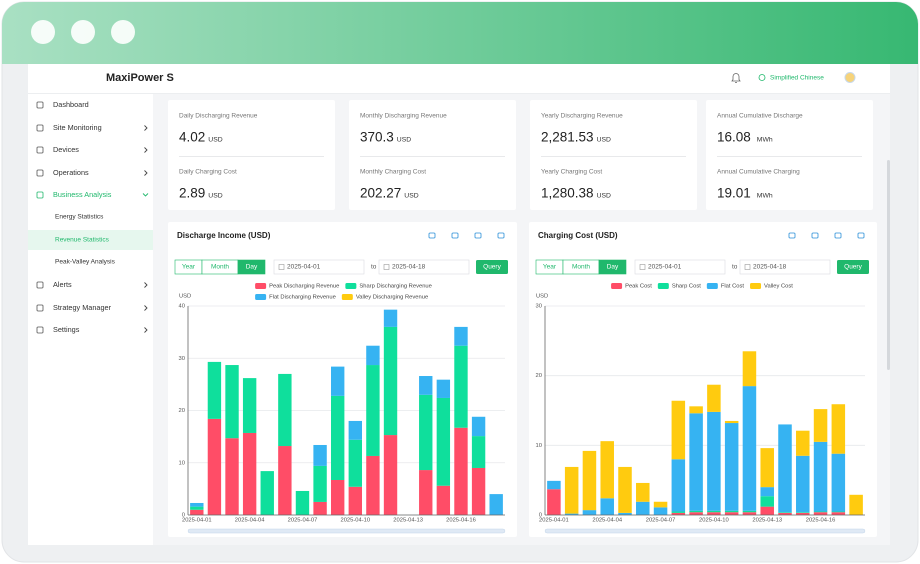 This screenshot has width=920, height=564. Describe the element at coordinates (66, 149) in the screenshot. I see `menu-item: Devices` at that location.